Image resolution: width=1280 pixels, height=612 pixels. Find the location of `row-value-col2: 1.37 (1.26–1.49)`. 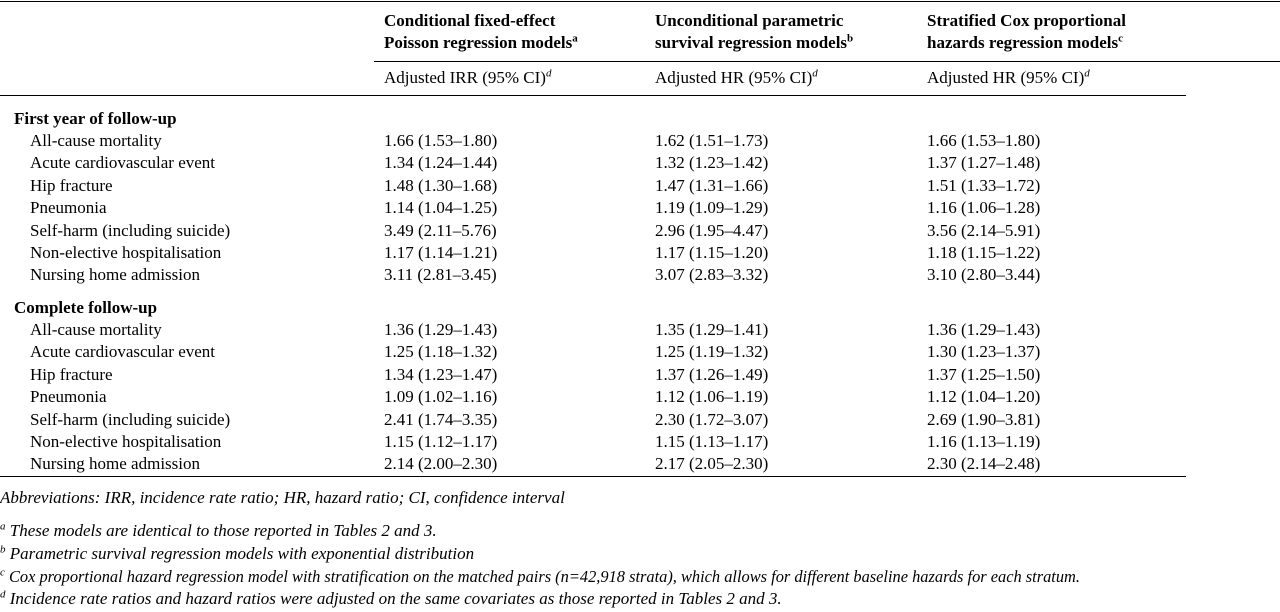

row-value-col2: 1.37 (1.26–1.49) is located at coordinates (712, 374).